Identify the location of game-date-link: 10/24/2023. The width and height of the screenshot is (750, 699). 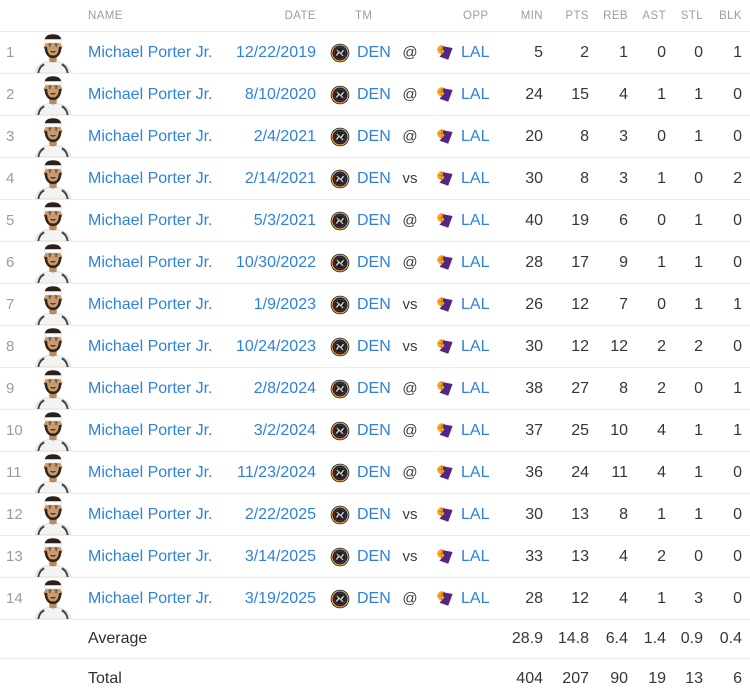
(275, 346).